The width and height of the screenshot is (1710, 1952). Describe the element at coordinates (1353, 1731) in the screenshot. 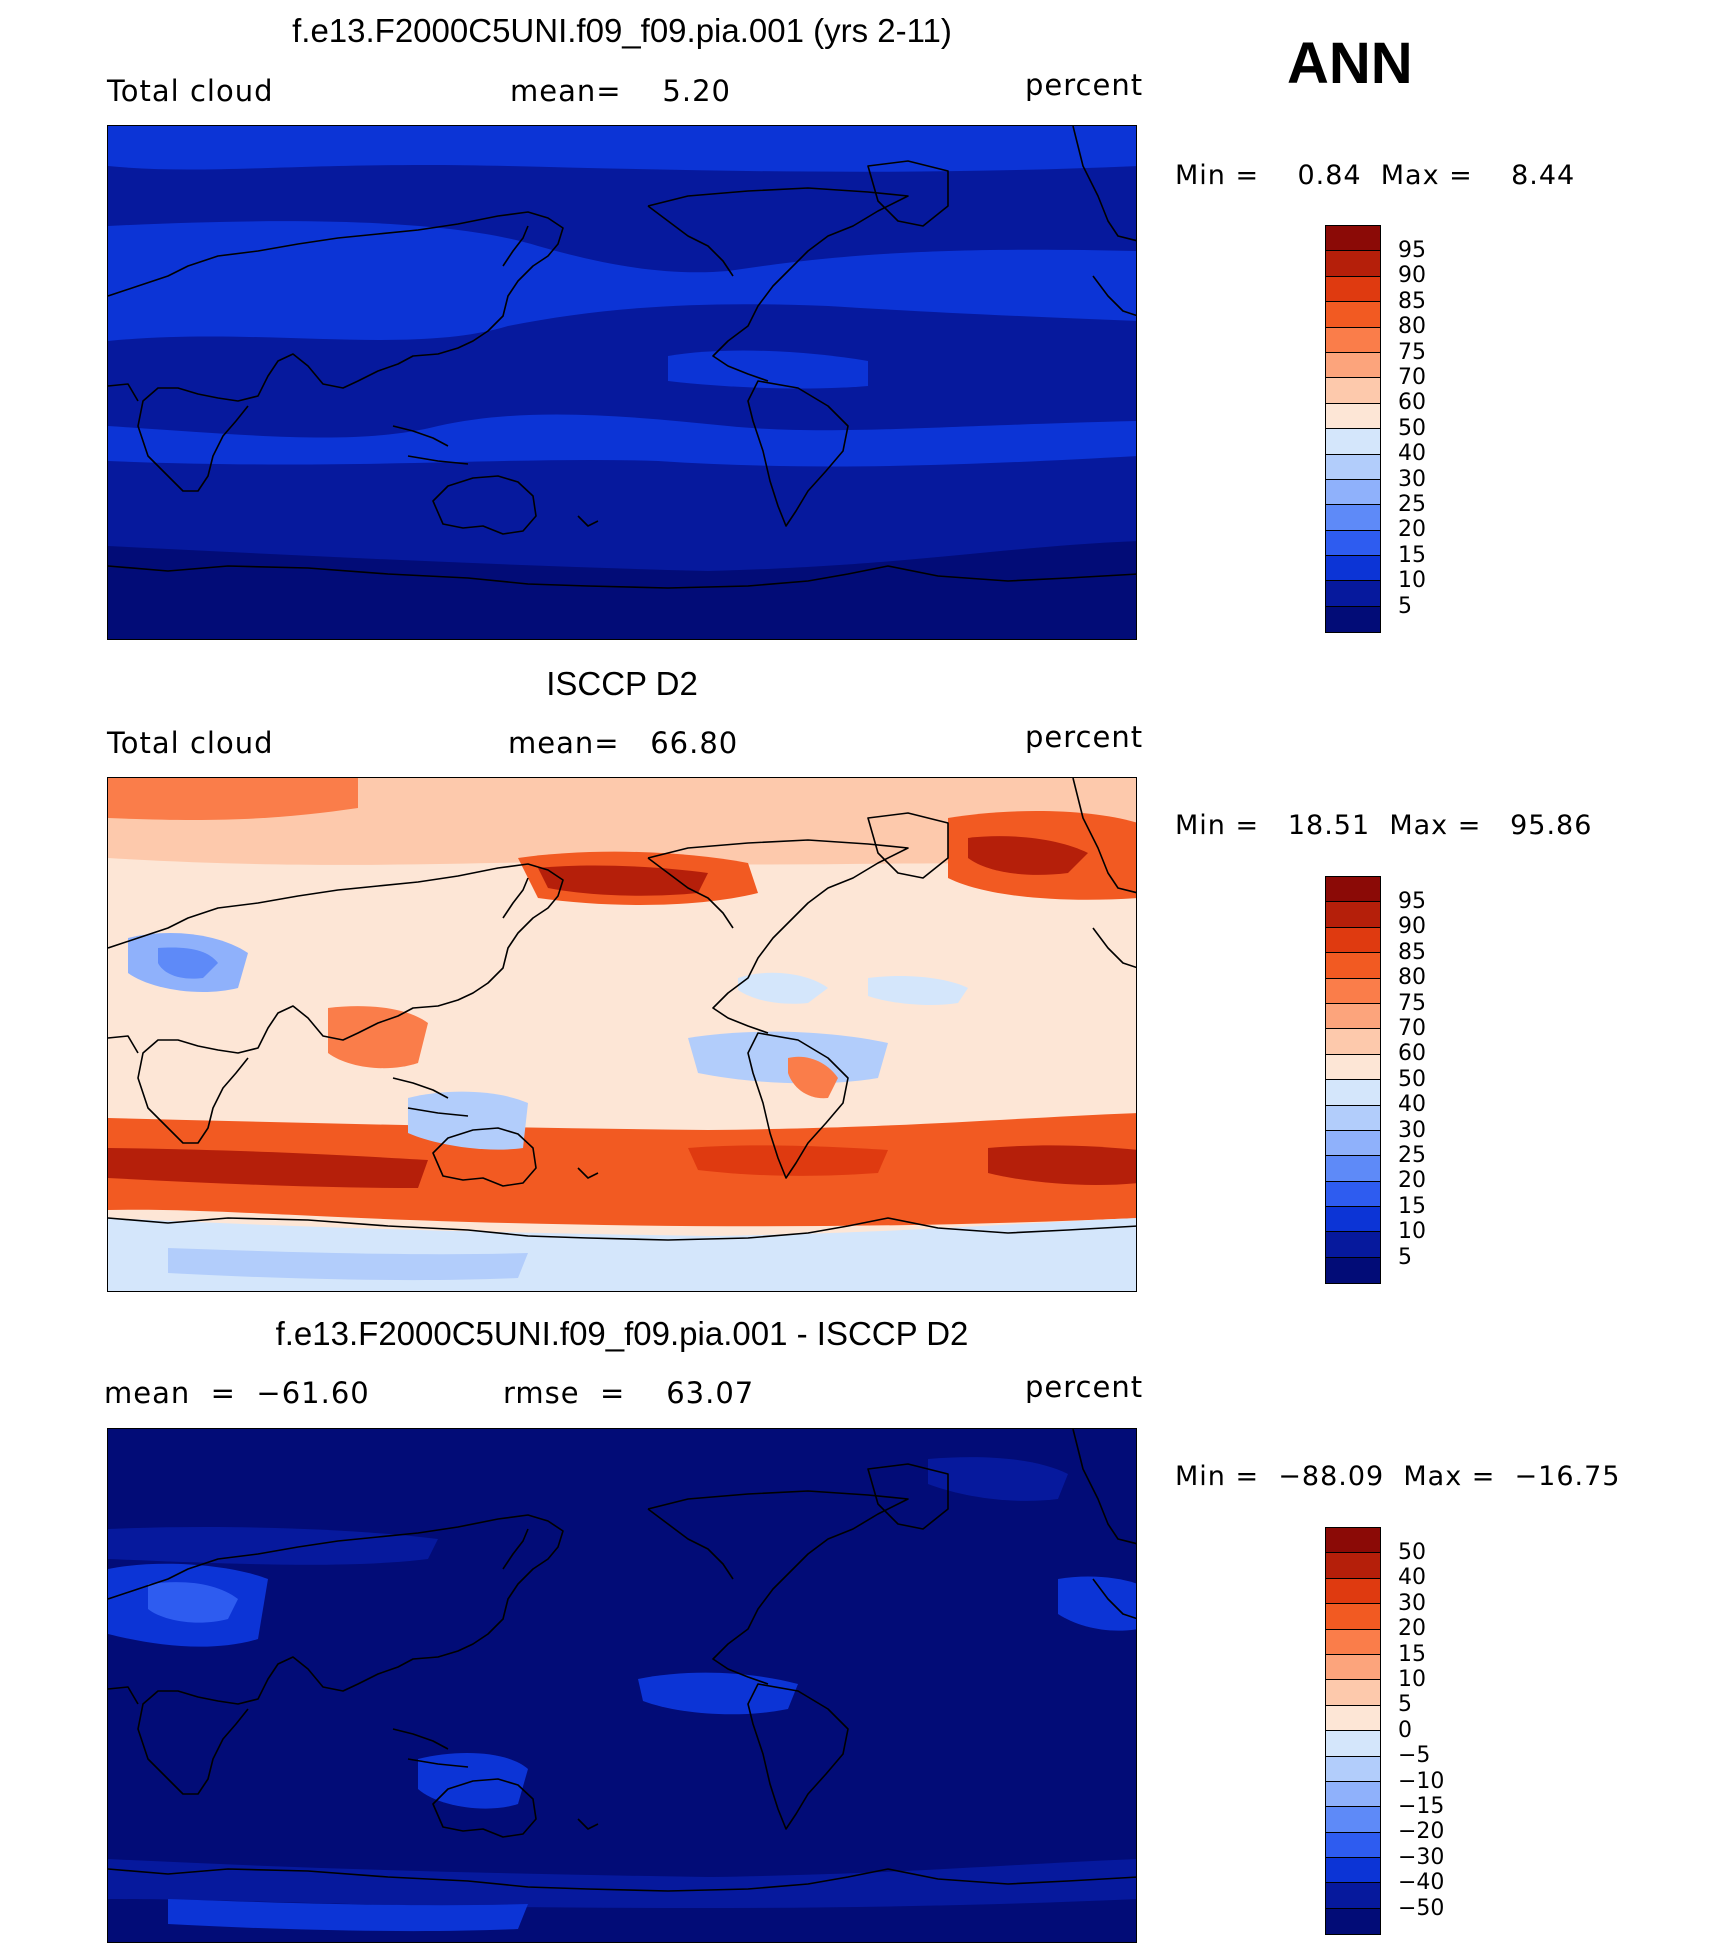

I see `panel-3-colorbar` at that location.